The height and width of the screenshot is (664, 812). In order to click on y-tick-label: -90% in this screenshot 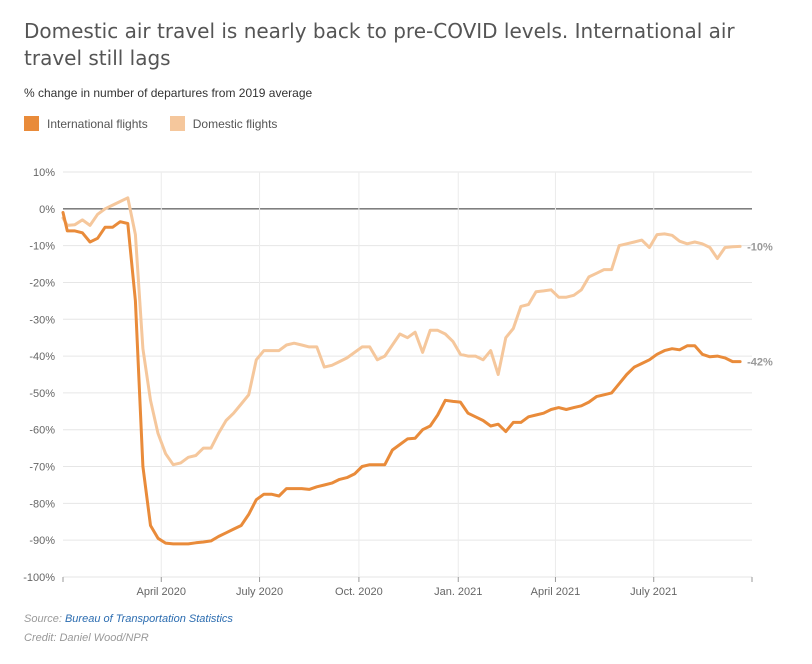, I will do `click(42, 541)`.